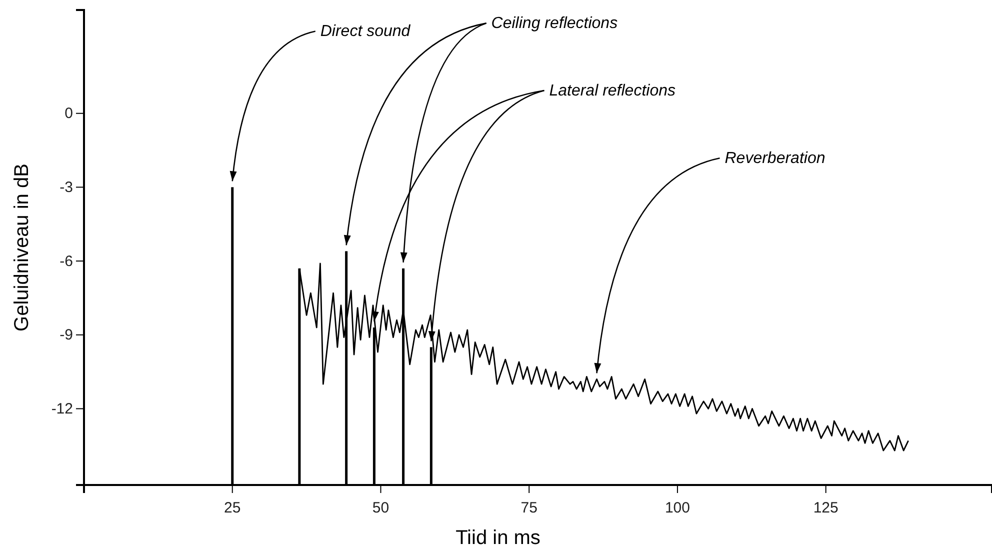  What do you see at coordinates (775, 159) in the screenshot?
I see `annotation: Reverberation` at bounding box center [775, 159].